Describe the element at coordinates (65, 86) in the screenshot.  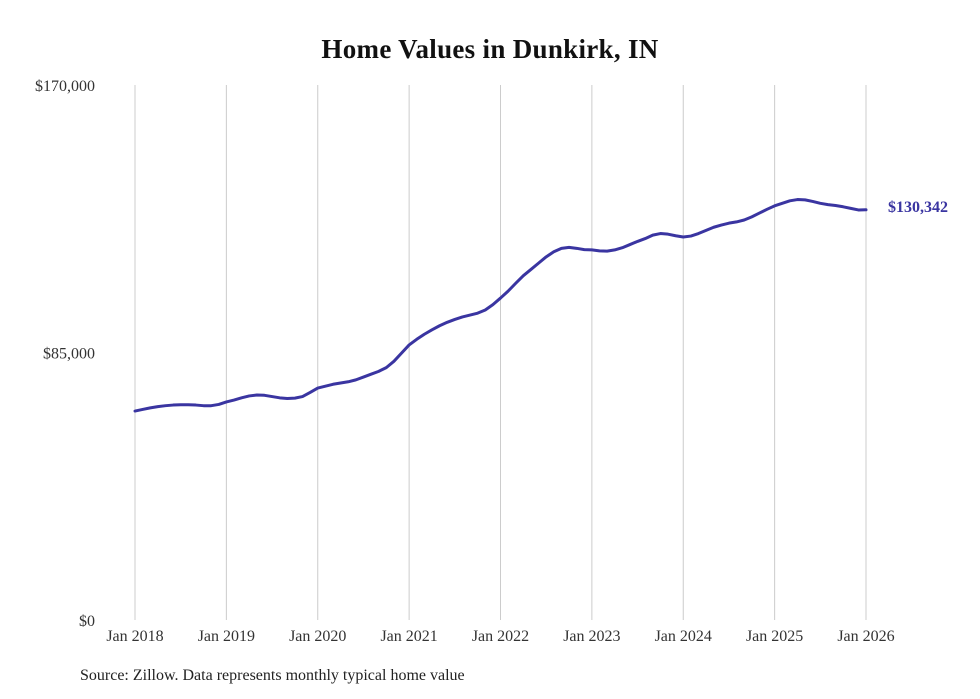
I see `y-axis-tick-label: $170,000` at that location.